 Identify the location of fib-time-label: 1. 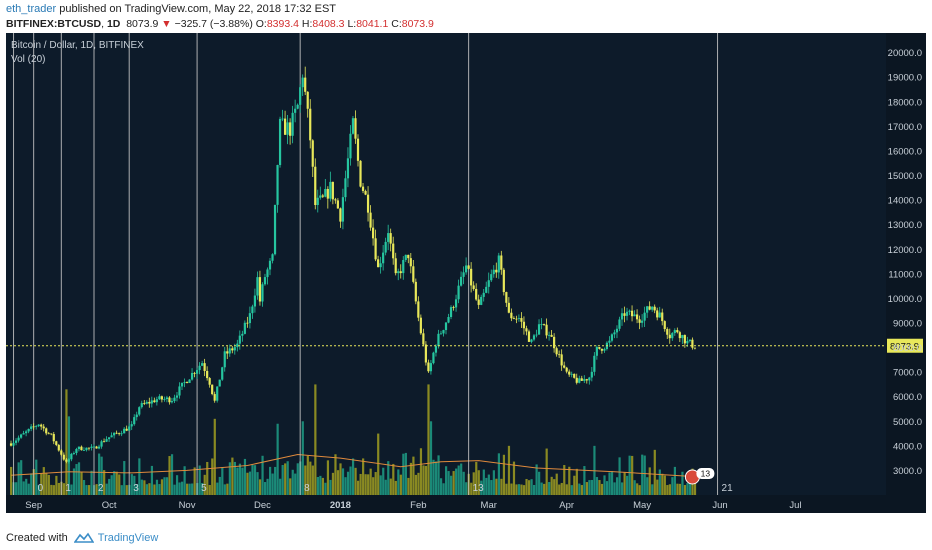
(68, 488).